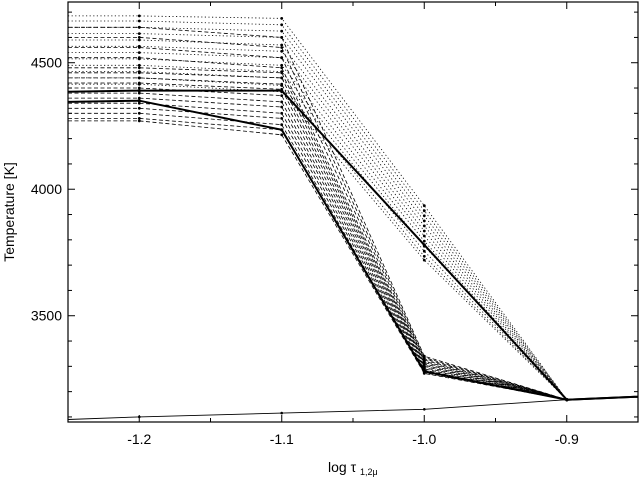 This screenshot has height=485, width=639. What do you see at coordinates (46, 316) in the screenshot?
I see `y-tick-label: 3500` at bounding box center [46, 316].